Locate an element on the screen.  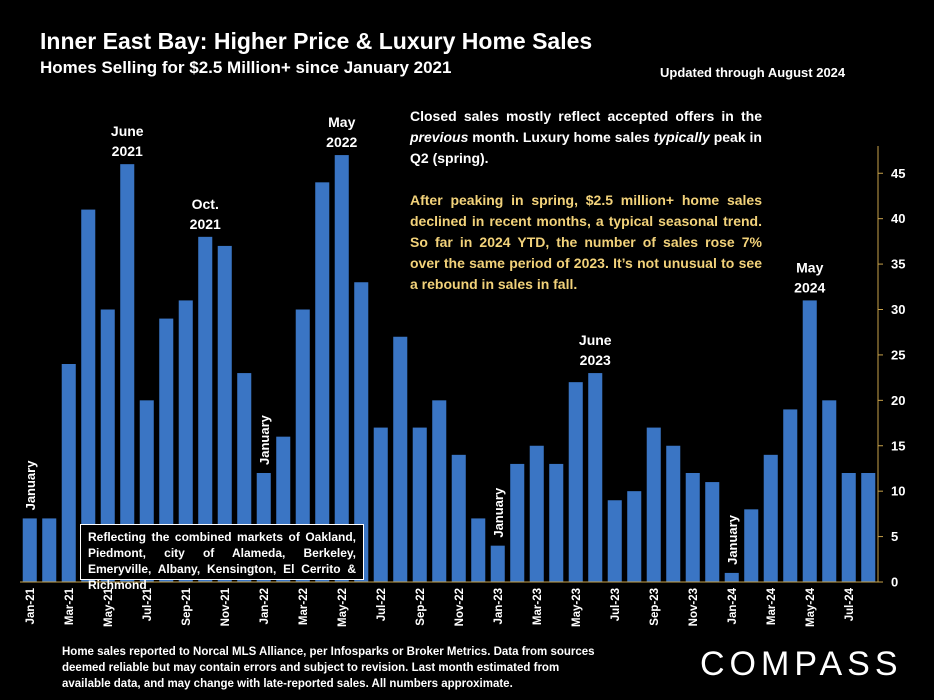
y-tick-label: 15 is located at coordinates (898, 445).